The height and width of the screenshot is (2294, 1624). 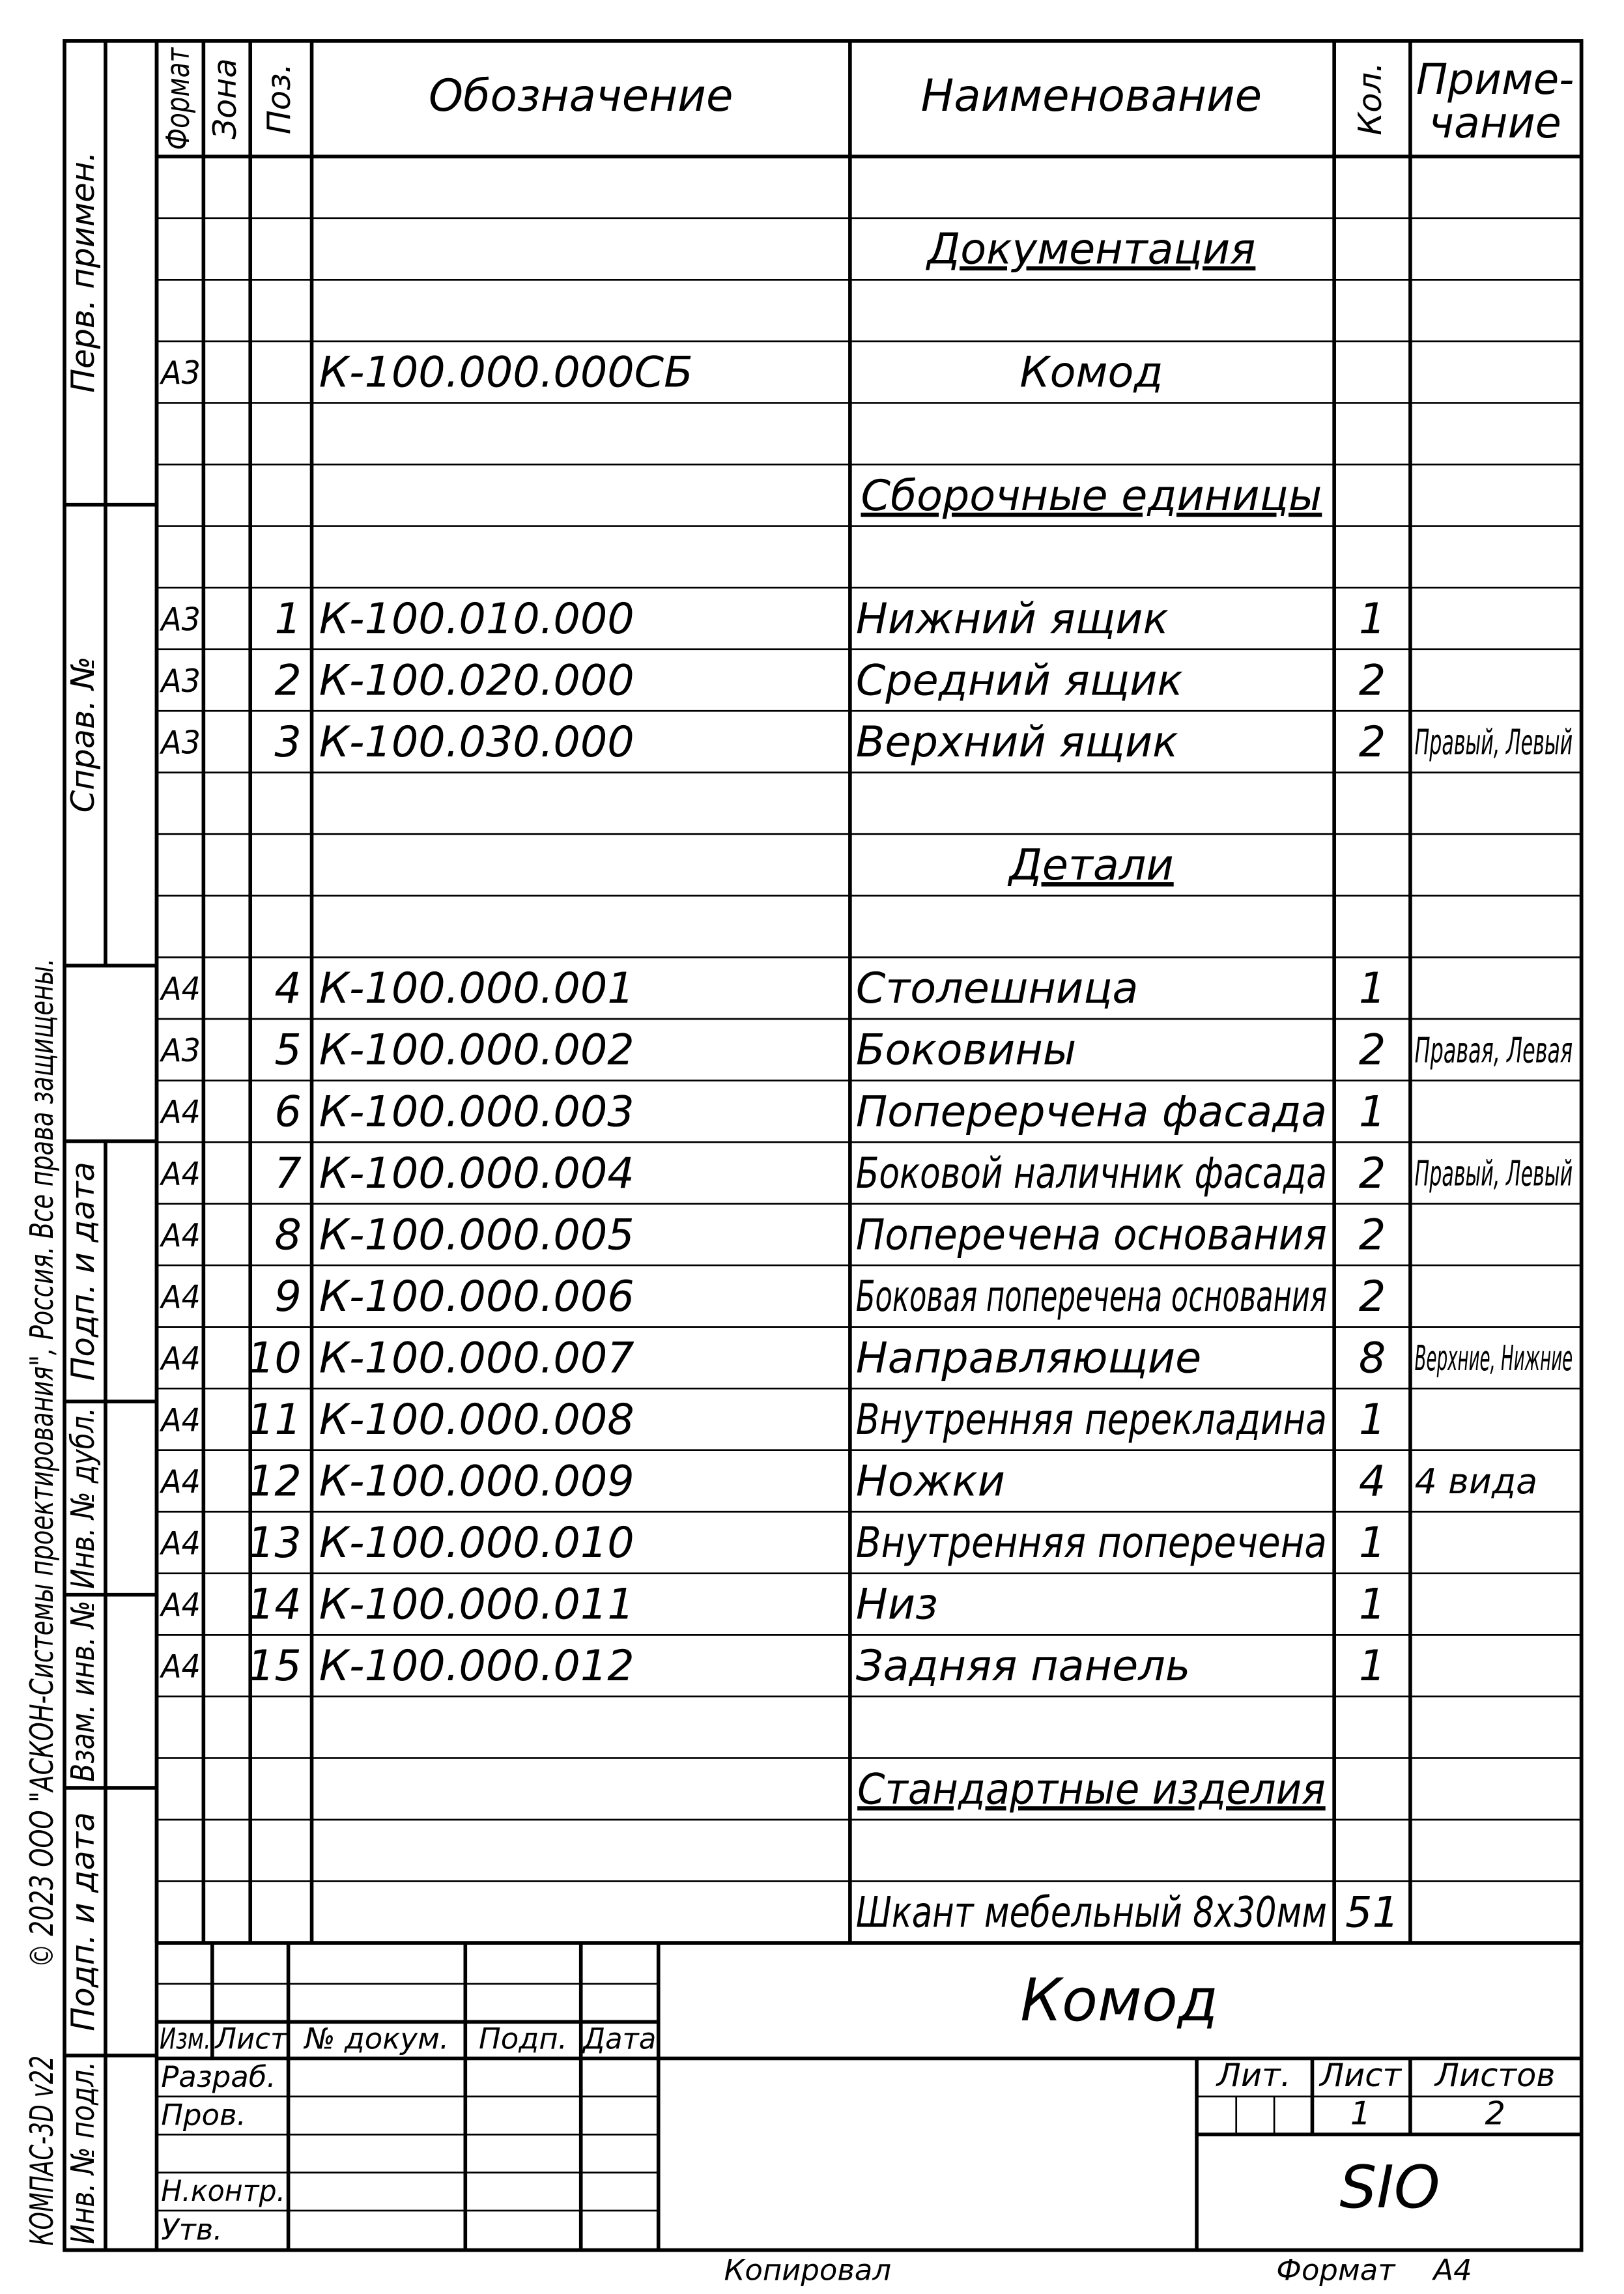 What do you see at coordinates (83, 2152) in the screenshot?
I see `side-label: Инв. № подл.` at bounding box center [83, 2152].